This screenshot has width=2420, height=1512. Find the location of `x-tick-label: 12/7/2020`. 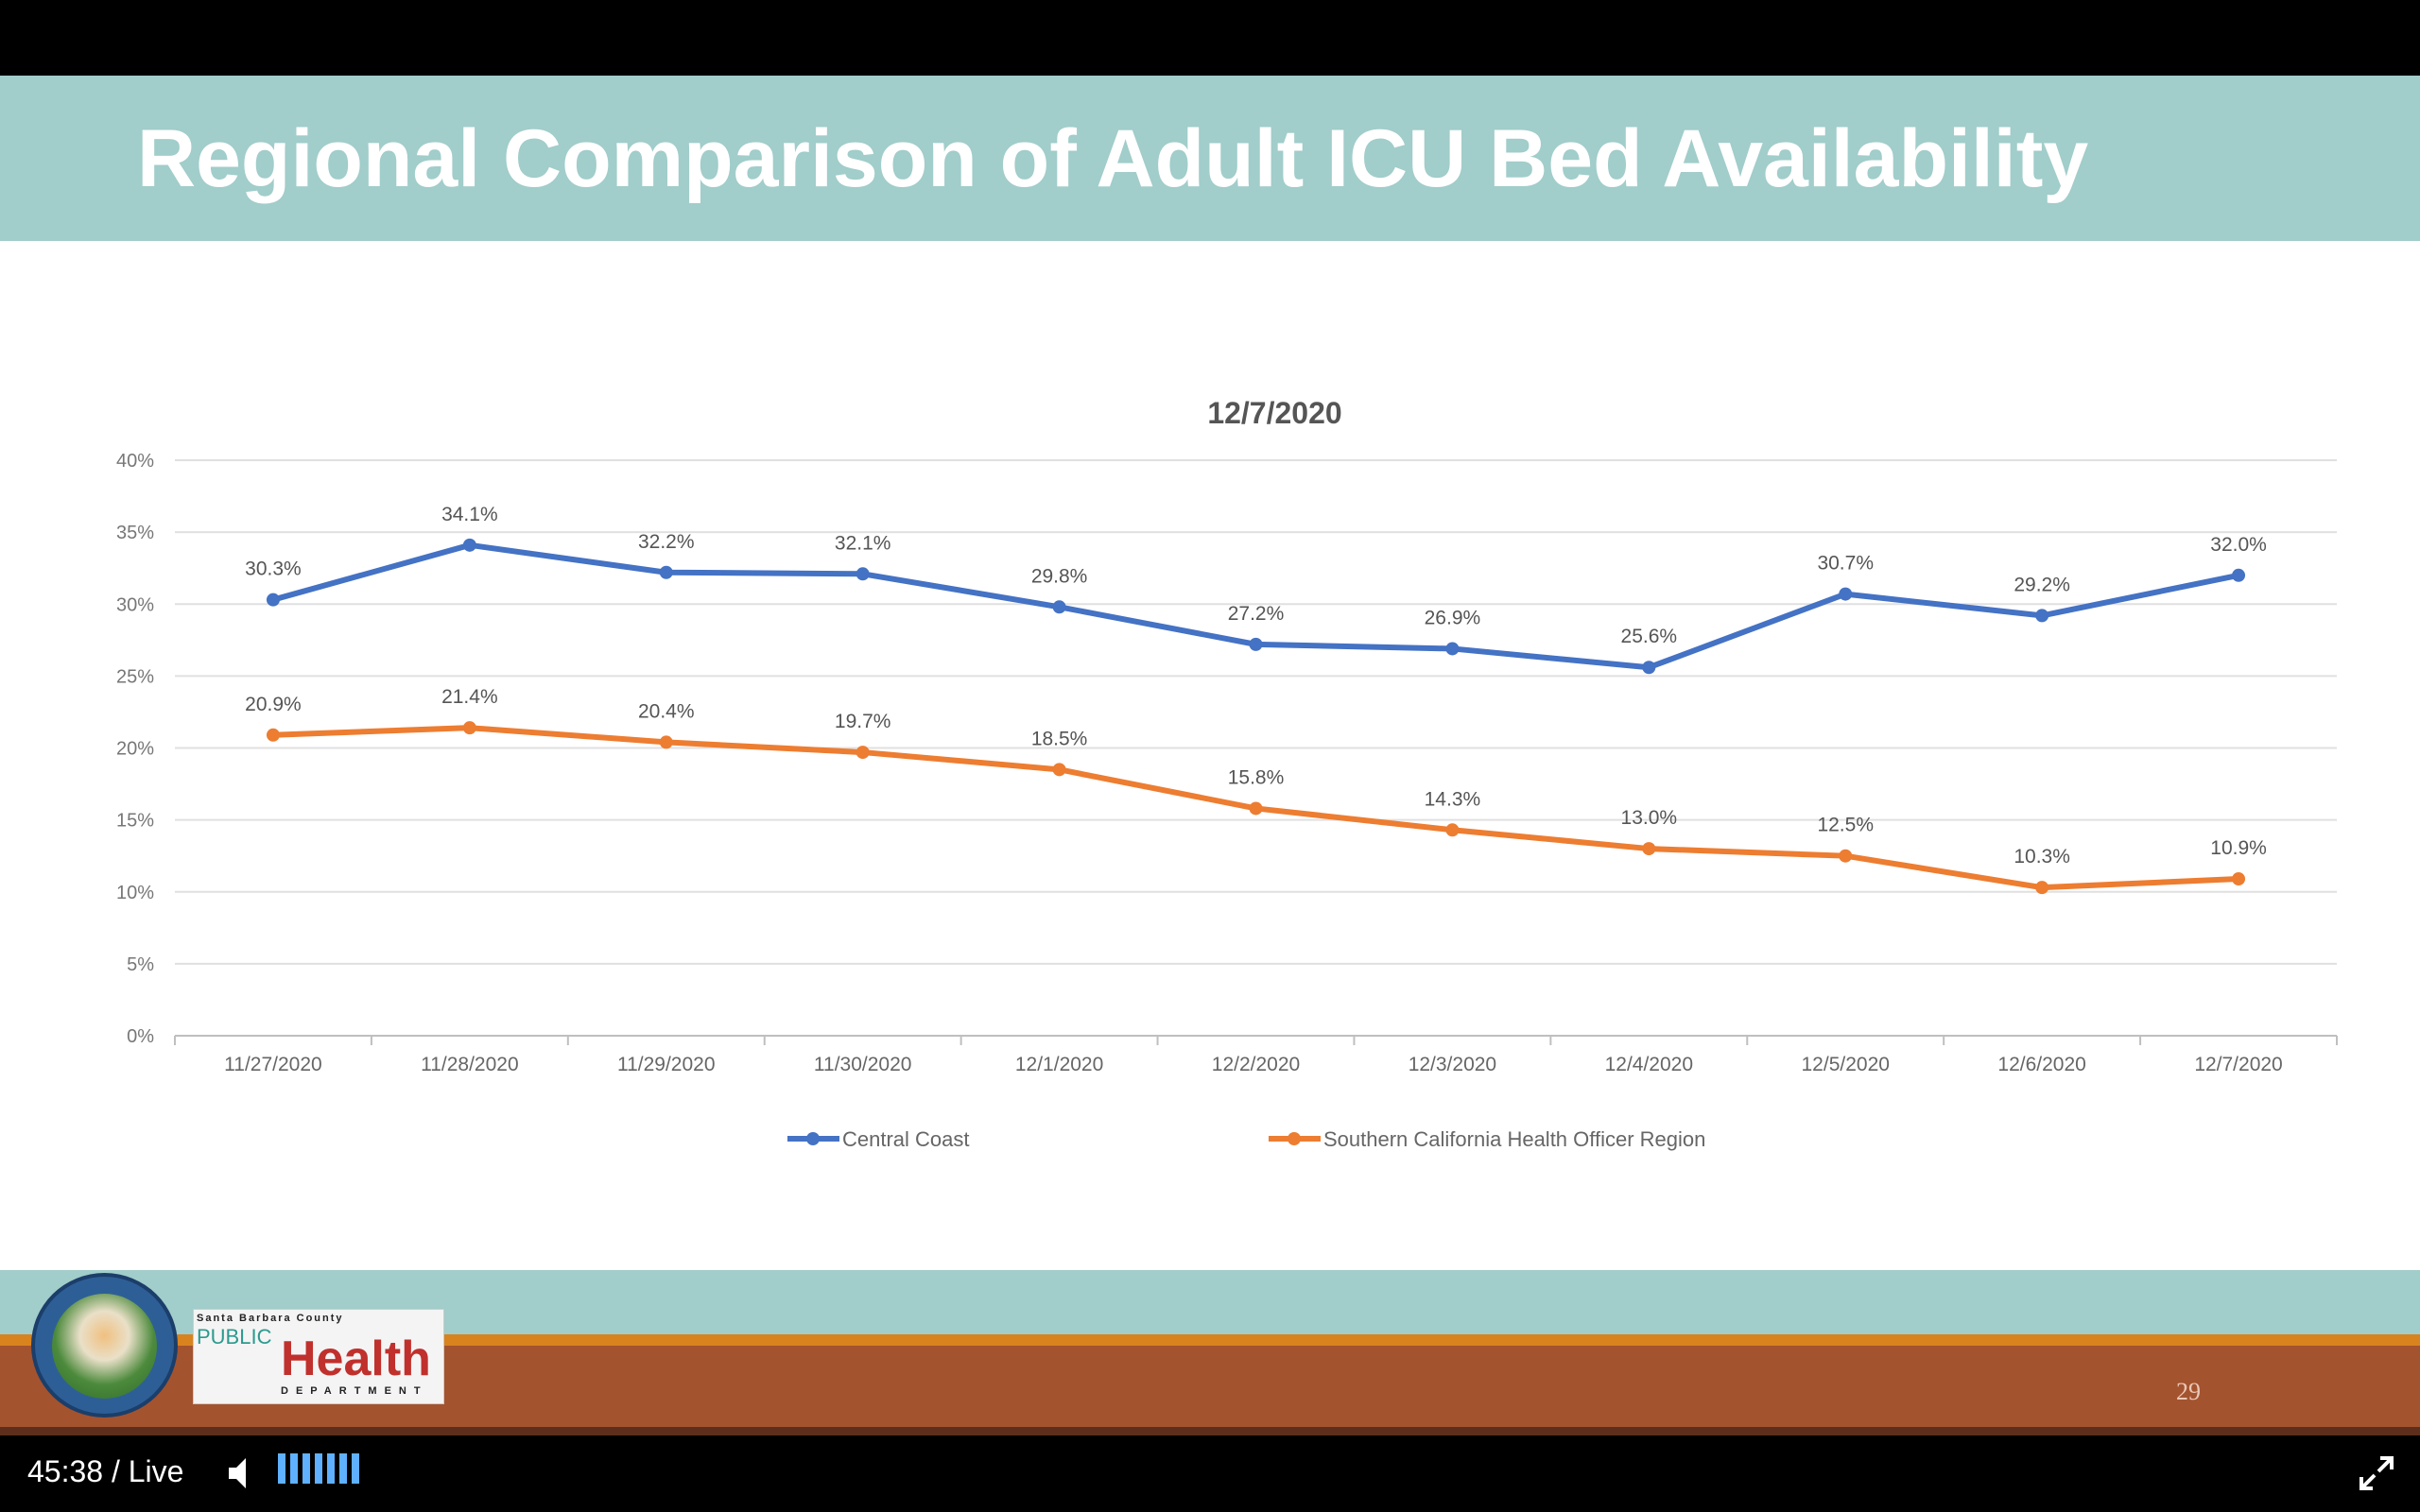

x-tick-label: 12/7/2020 is located at coordinates (2238, 1064).